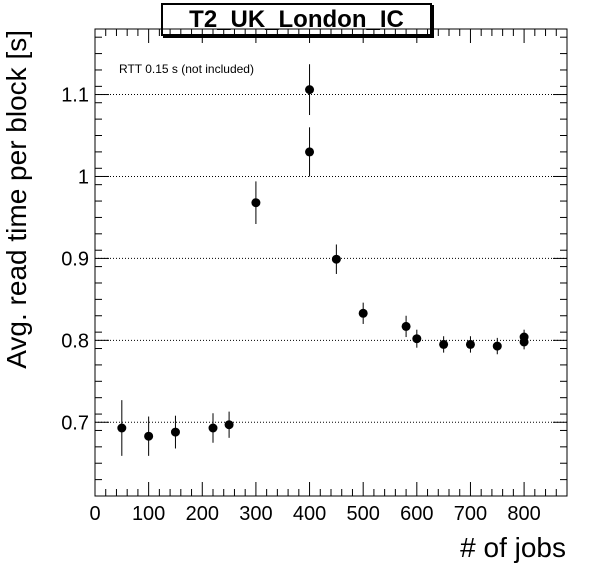 The image size is (596, 572). What do you see at coordinates (309, 514) in the screenshot?
I see `x-tick-label: 400` at bounding box center [309, 514].